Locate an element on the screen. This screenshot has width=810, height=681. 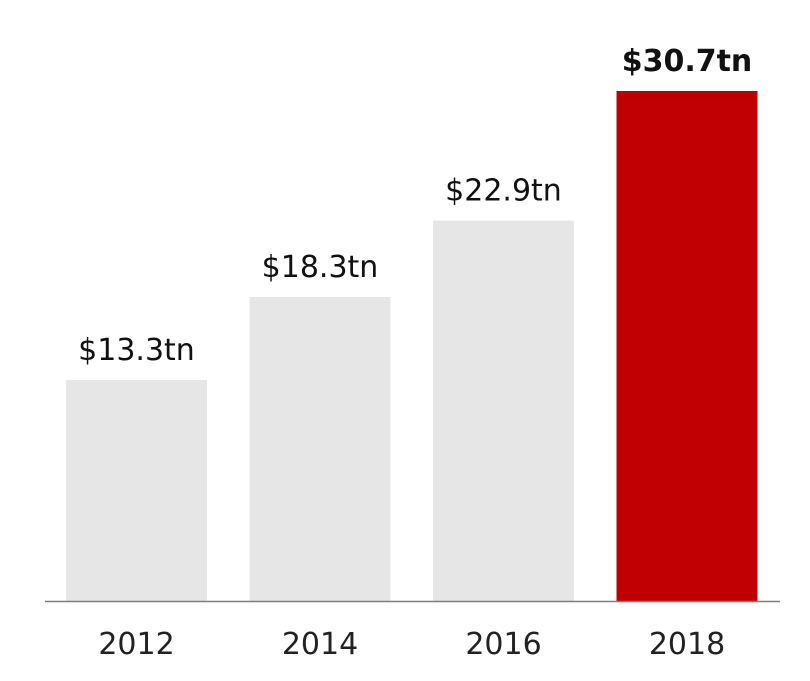
data-label-2014: $18.3tn is located at coordinates (320, 267).